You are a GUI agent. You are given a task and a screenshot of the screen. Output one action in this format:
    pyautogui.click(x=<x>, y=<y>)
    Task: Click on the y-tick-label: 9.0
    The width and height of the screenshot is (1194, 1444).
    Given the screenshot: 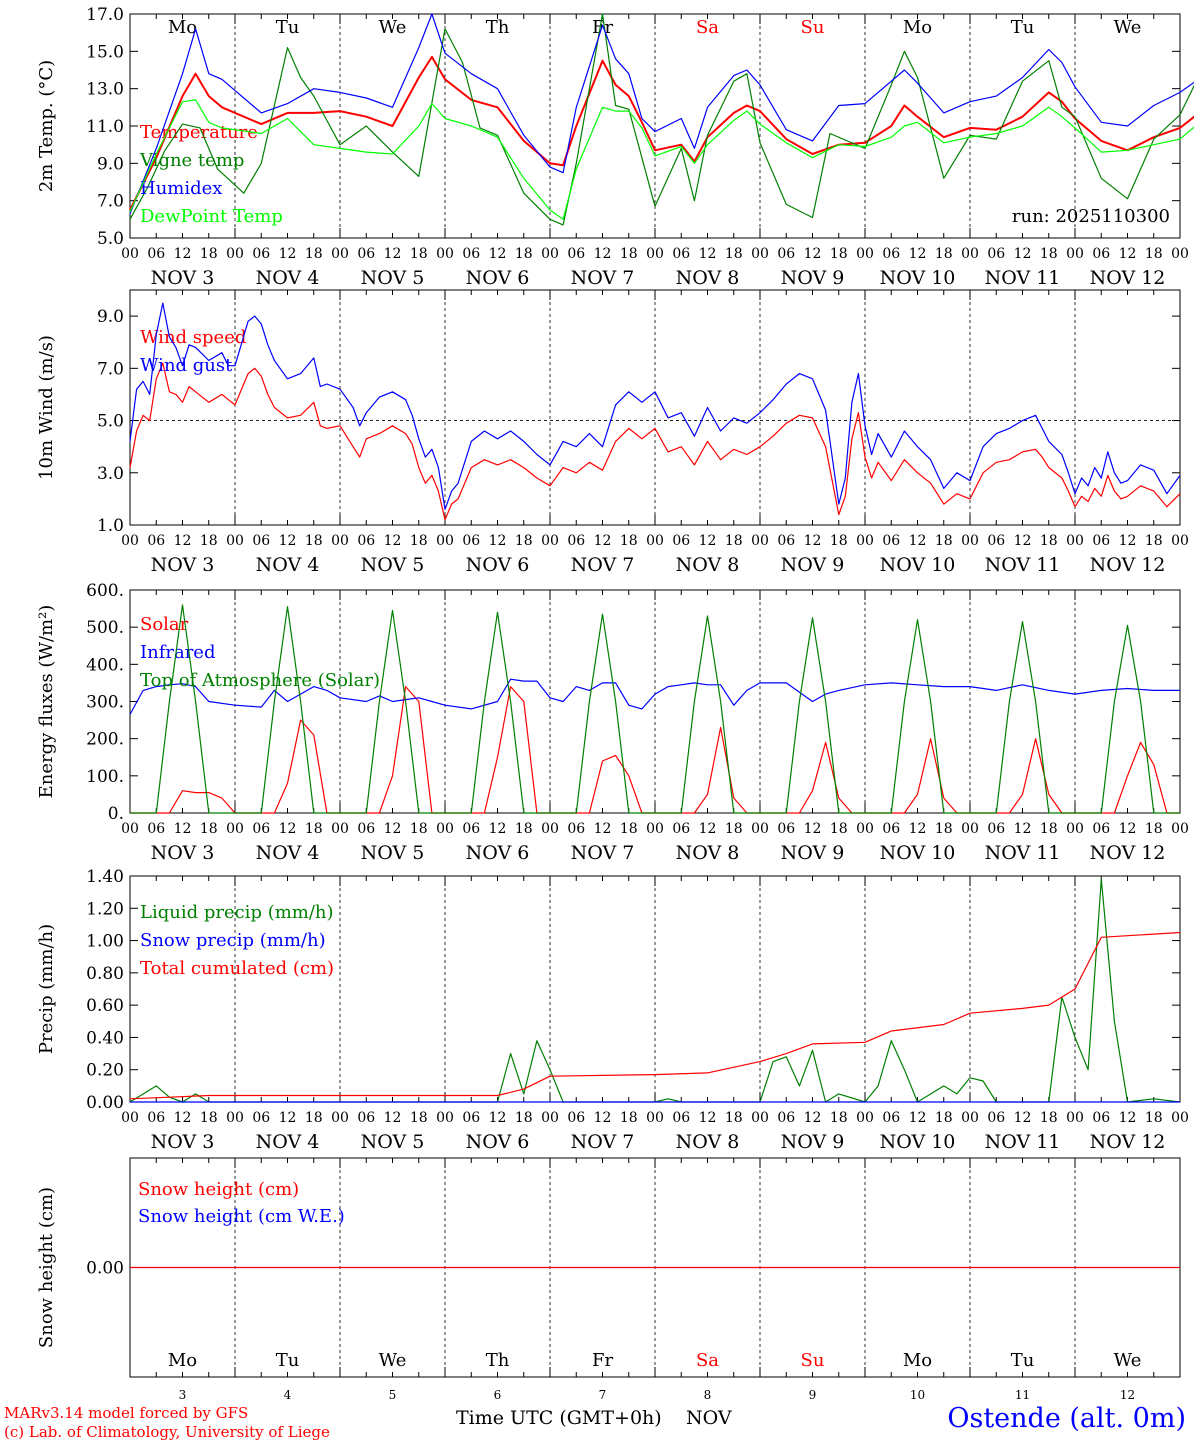 What is the action you would take?
    pyautogui.click(x=110, y=164)
    